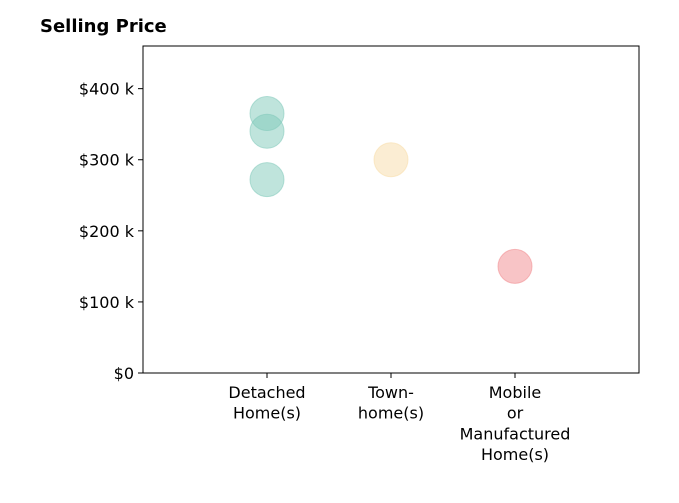 Image resolution: width=679 pixels, height=503 pixels. Describe the element at coordinates (515, 413) in the screenshot. I see `x-tick-label-line: or` at that location.